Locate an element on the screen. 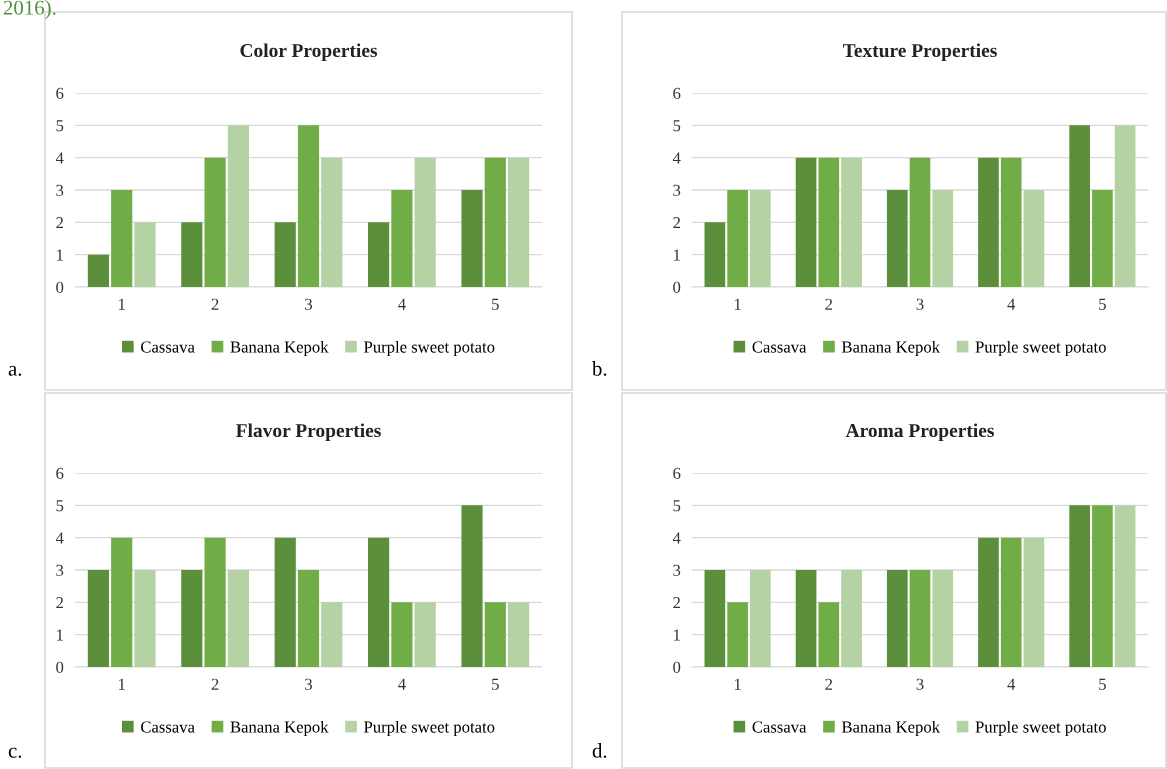 The width and height of the screenshot is (1167, 769). text: 2016). is located at coordinates (29, 9).